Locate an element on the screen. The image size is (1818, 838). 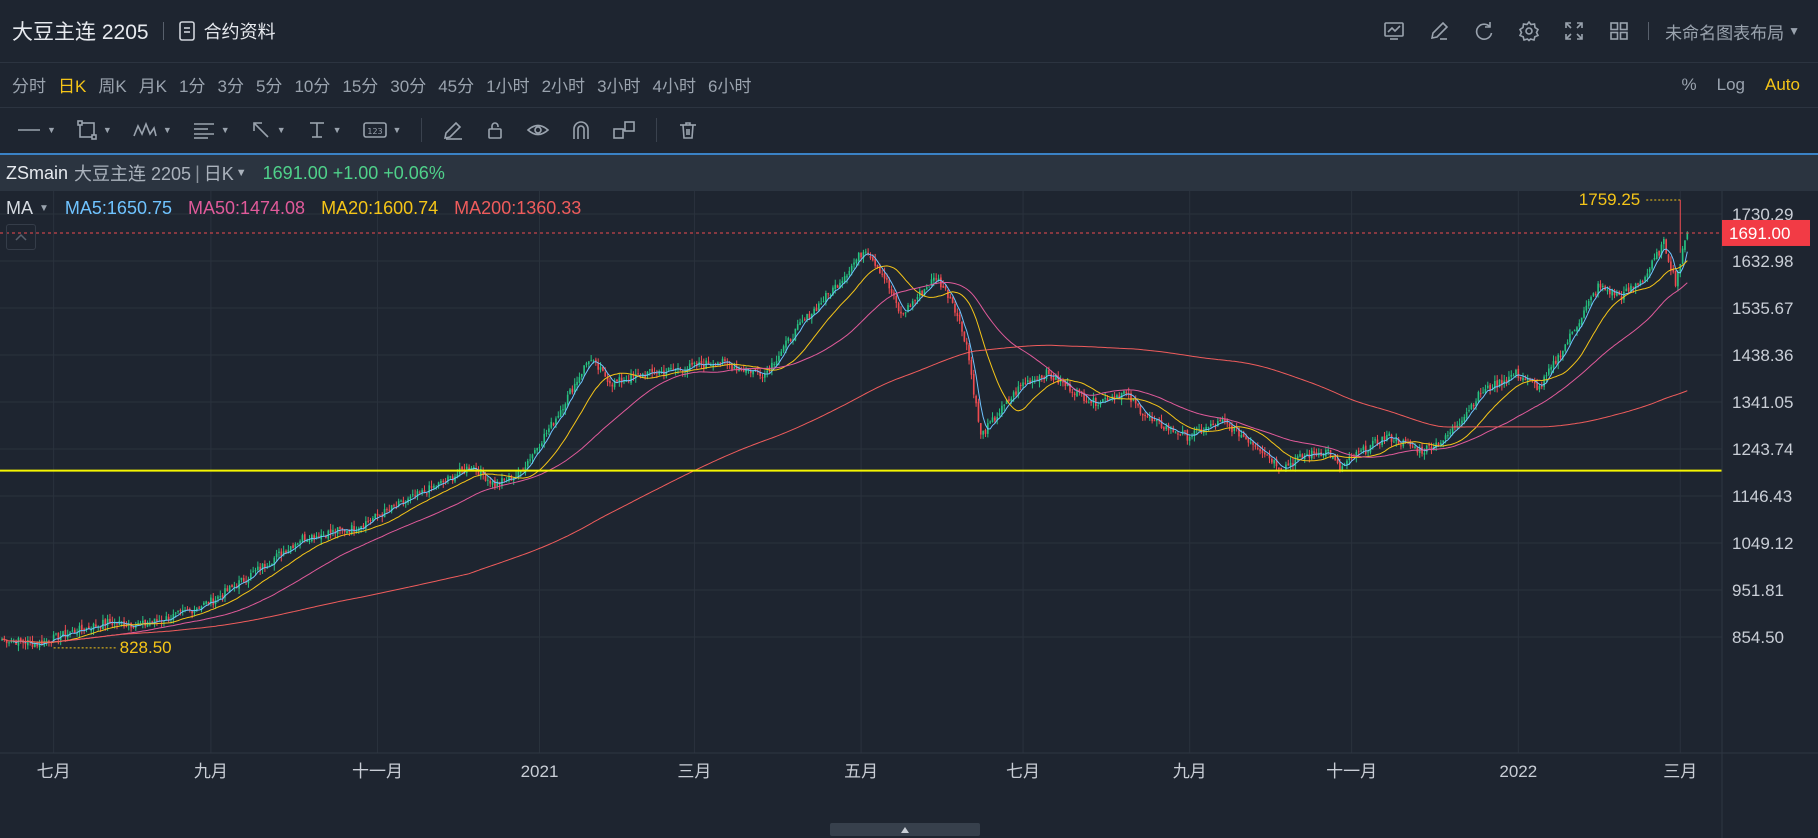
edit-icon is located at coordinates (1439, 31).